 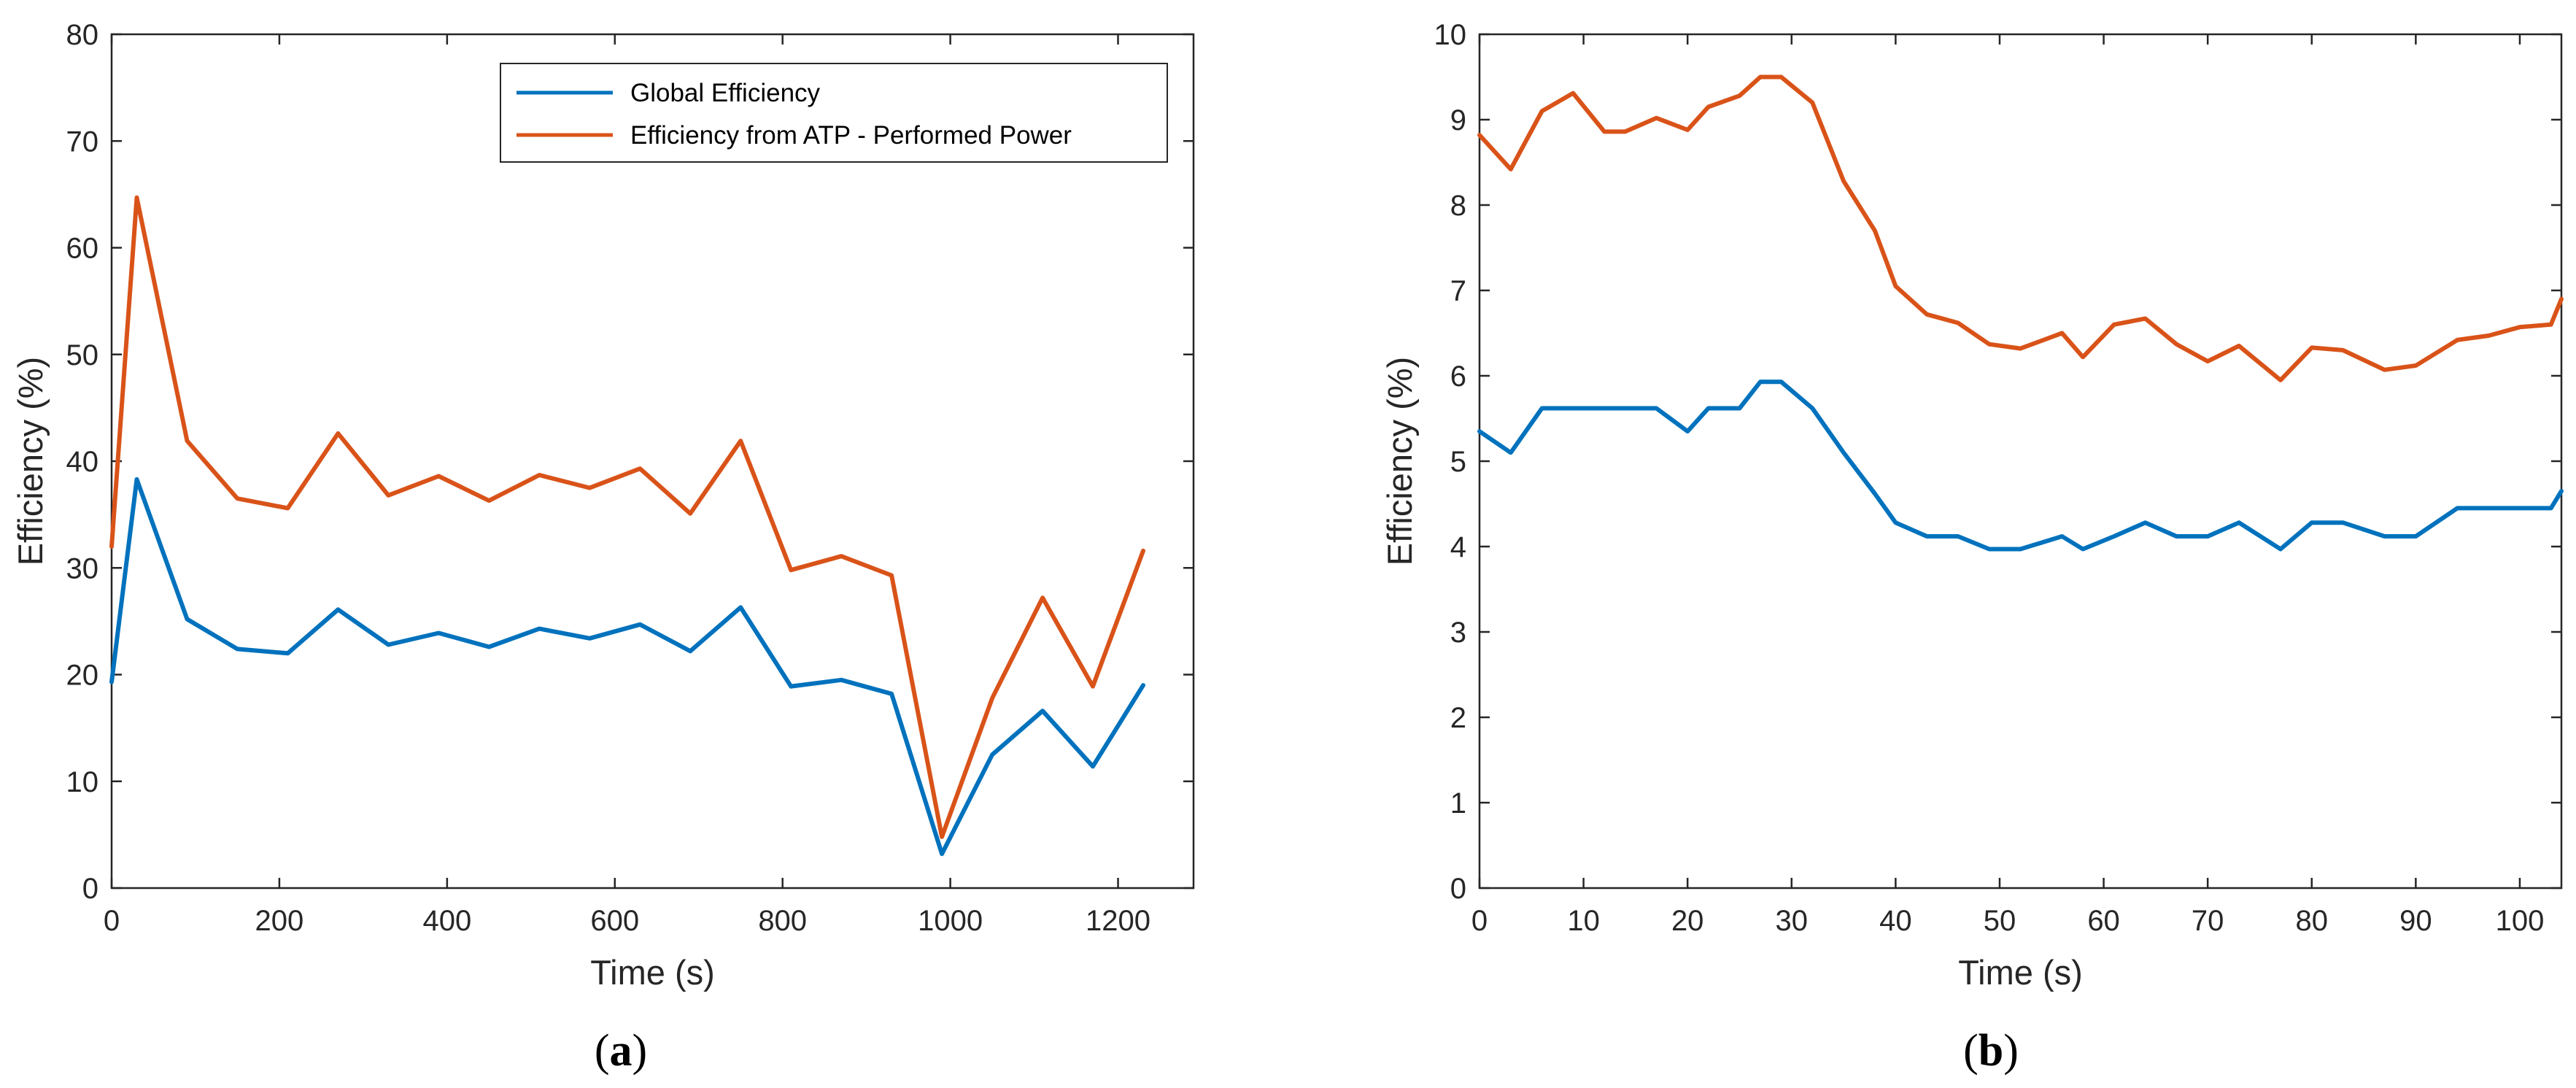 I want to click on x-tick-label: 200, so click(x=279, y=921).